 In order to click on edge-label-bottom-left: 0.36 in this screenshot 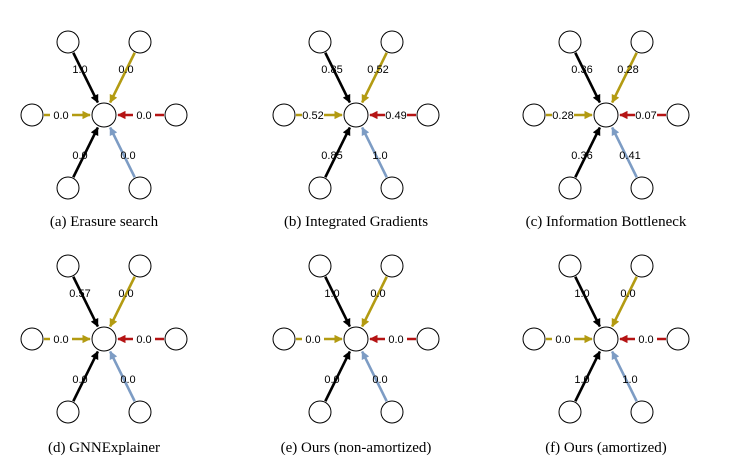, I will do `click(581, 156)`.